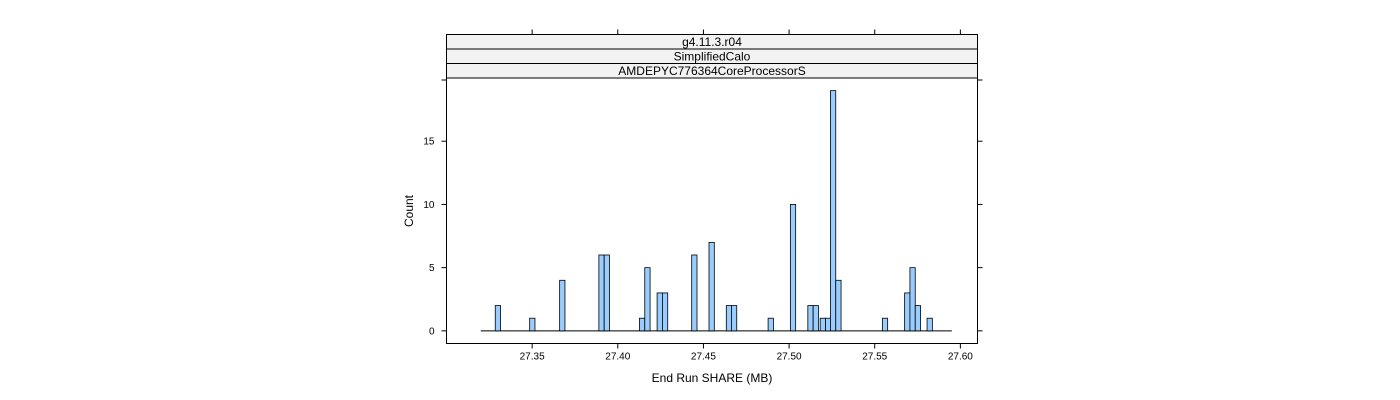 Image resolution: width=1400 pixels, height=400 pixels. What do you see at coordinates (712, 378) in the screenshot?
I see `x-axis-title: End Run SHARE (MB)` at bounding box center [712, 378].